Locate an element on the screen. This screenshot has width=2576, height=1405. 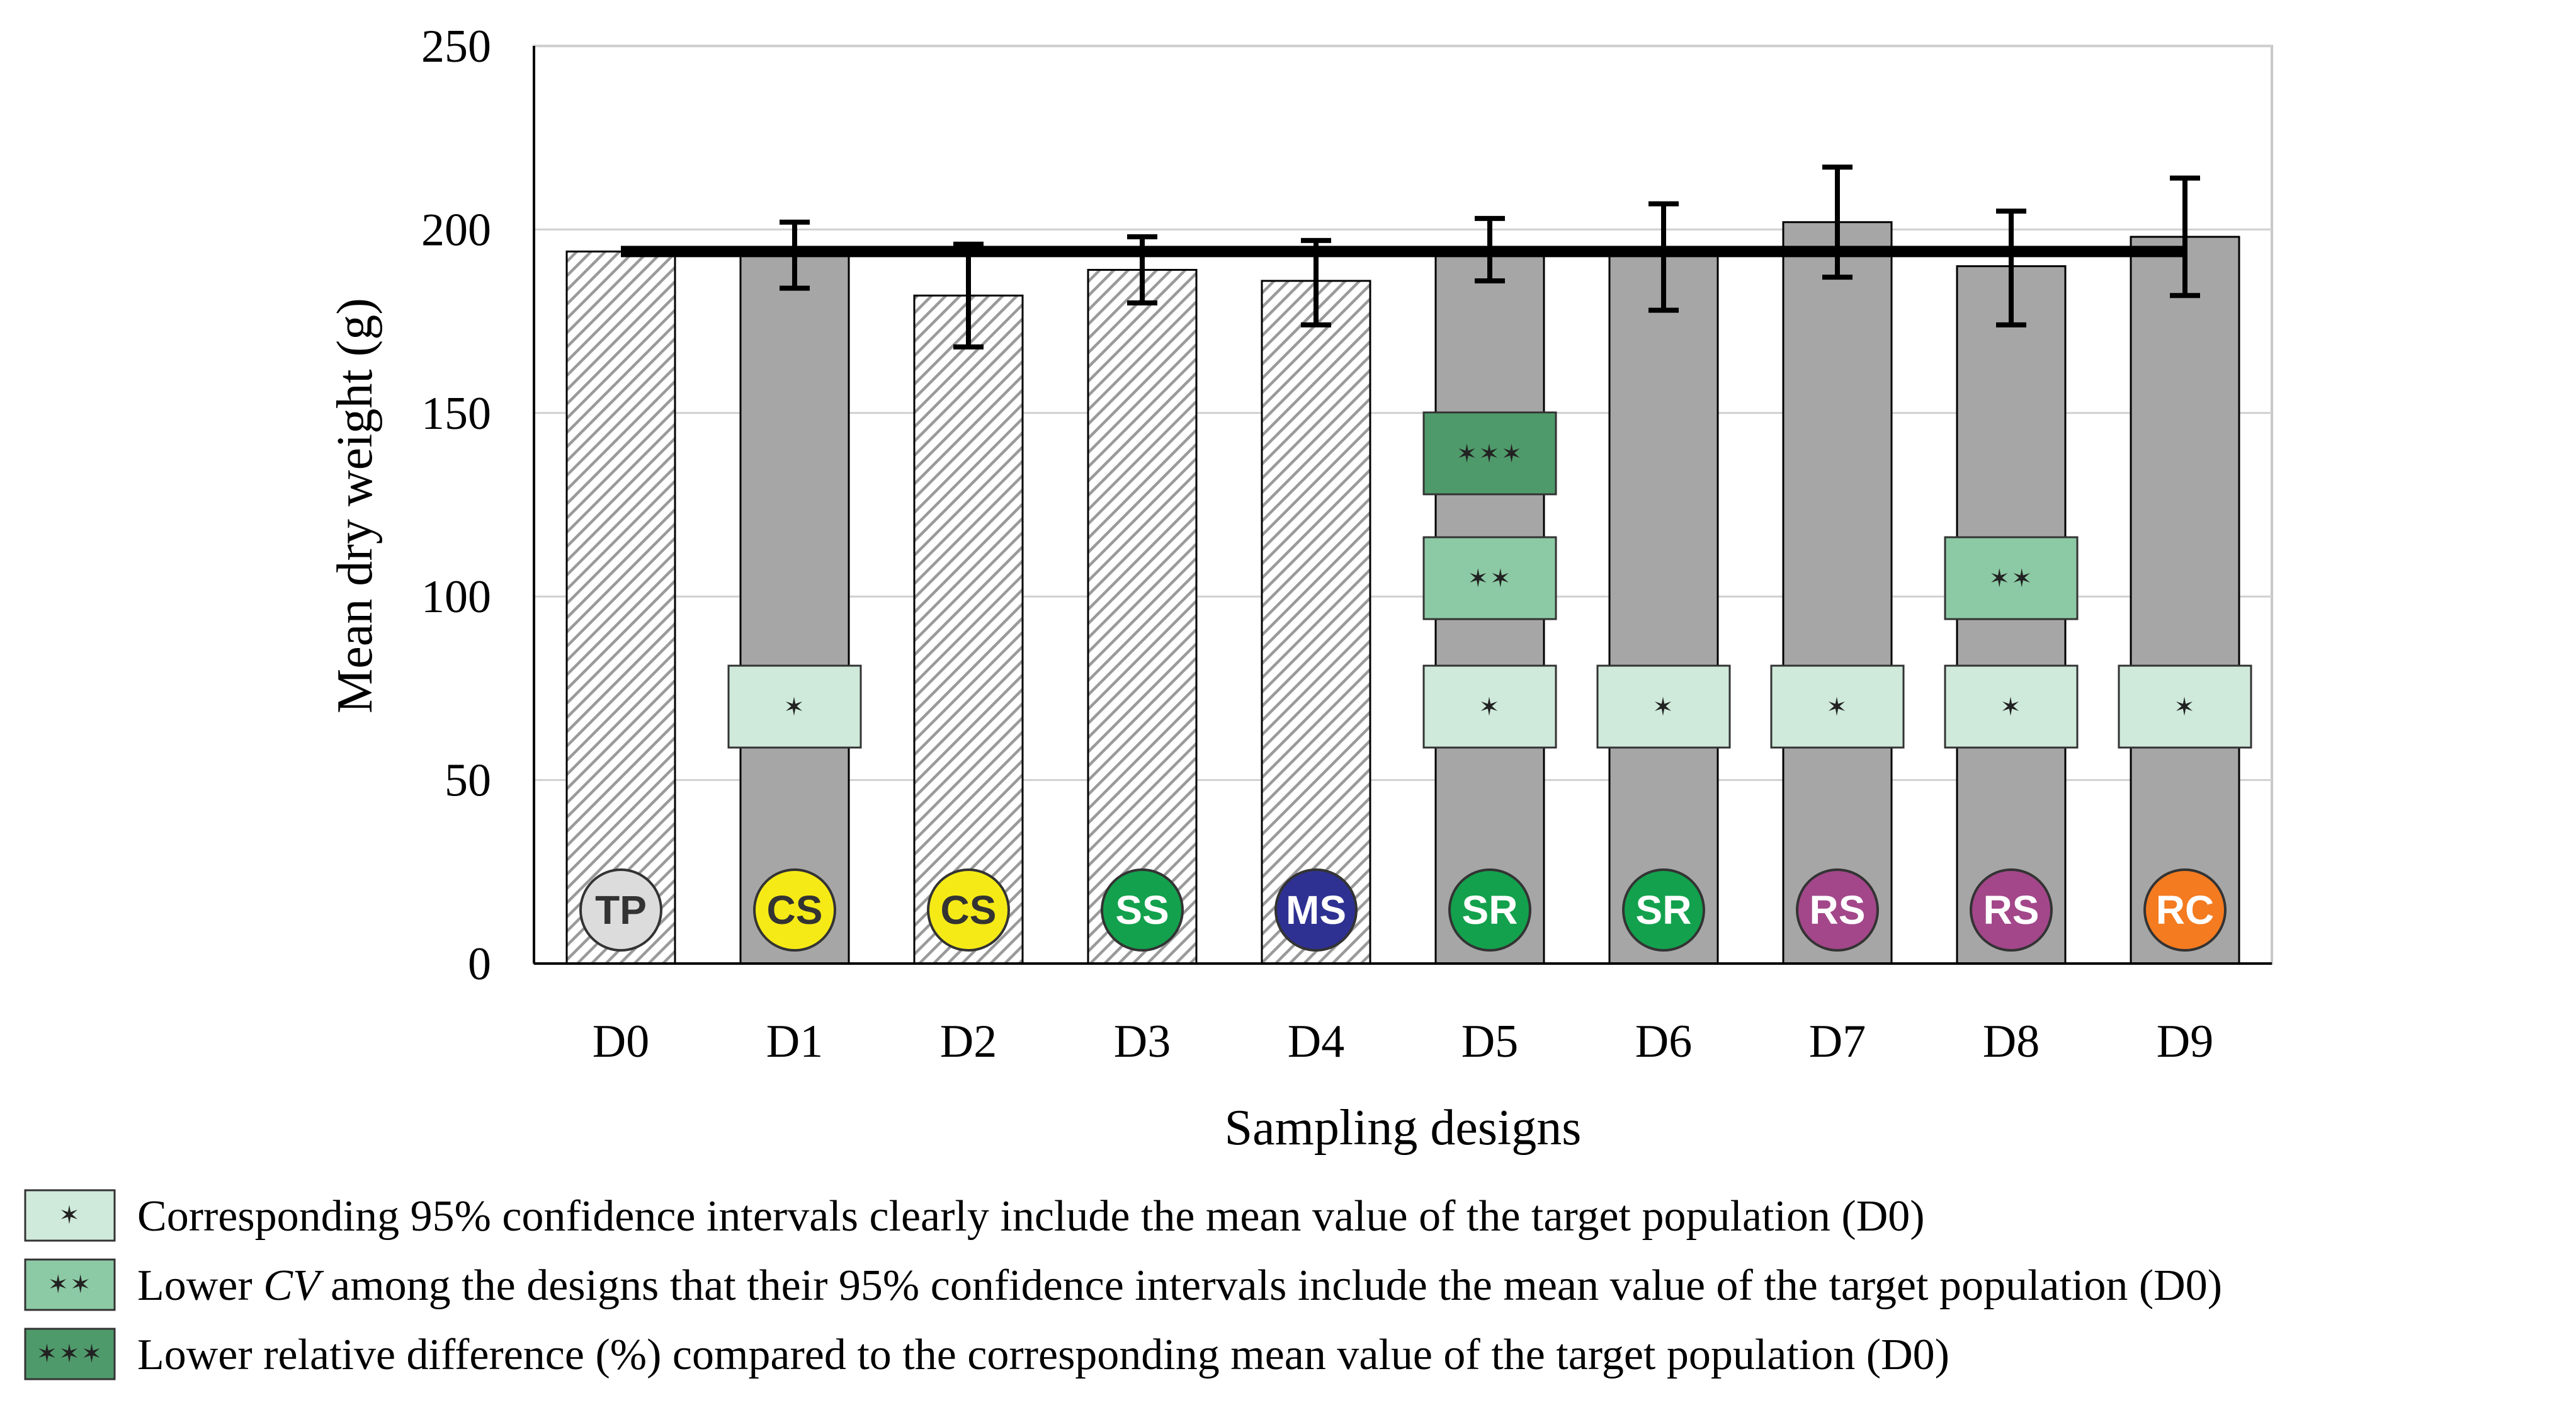
marker-d8: ✶ is located at coordinates (2011, 706).